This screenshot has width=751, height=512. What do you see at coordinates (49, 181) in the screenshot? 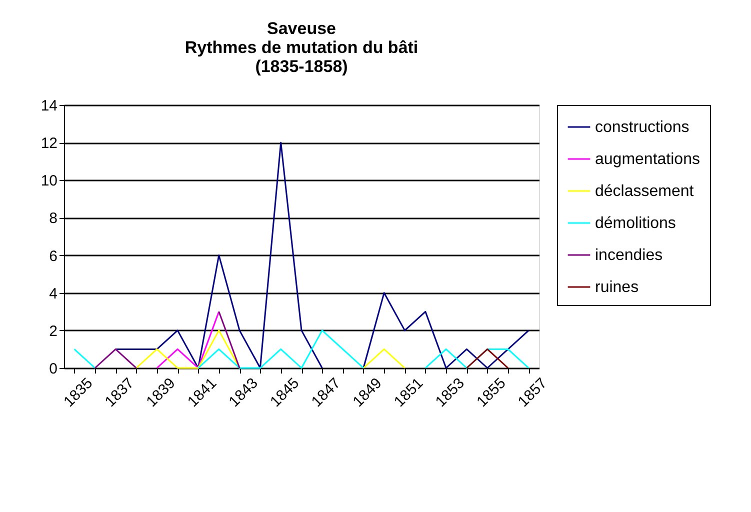
I see `y-tick-label: 10` at bounding box center [49, 181].